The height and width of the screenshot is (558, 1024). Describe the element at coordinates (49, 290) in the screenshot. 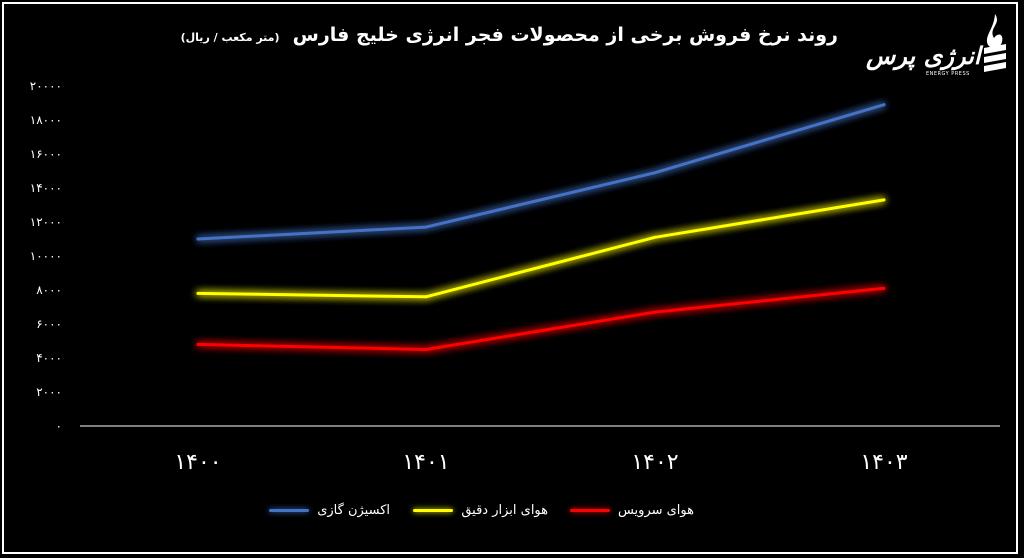

I see `y-tick-label: ۸۰۰۰` at that location.